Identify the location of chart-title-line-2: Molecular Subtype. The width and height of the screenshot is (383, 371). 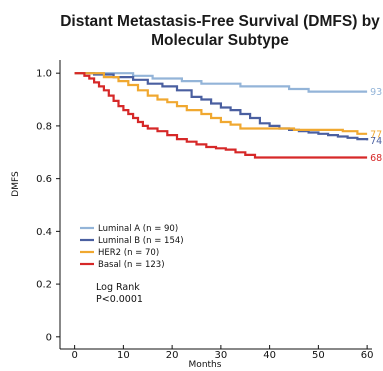
(220, 40).